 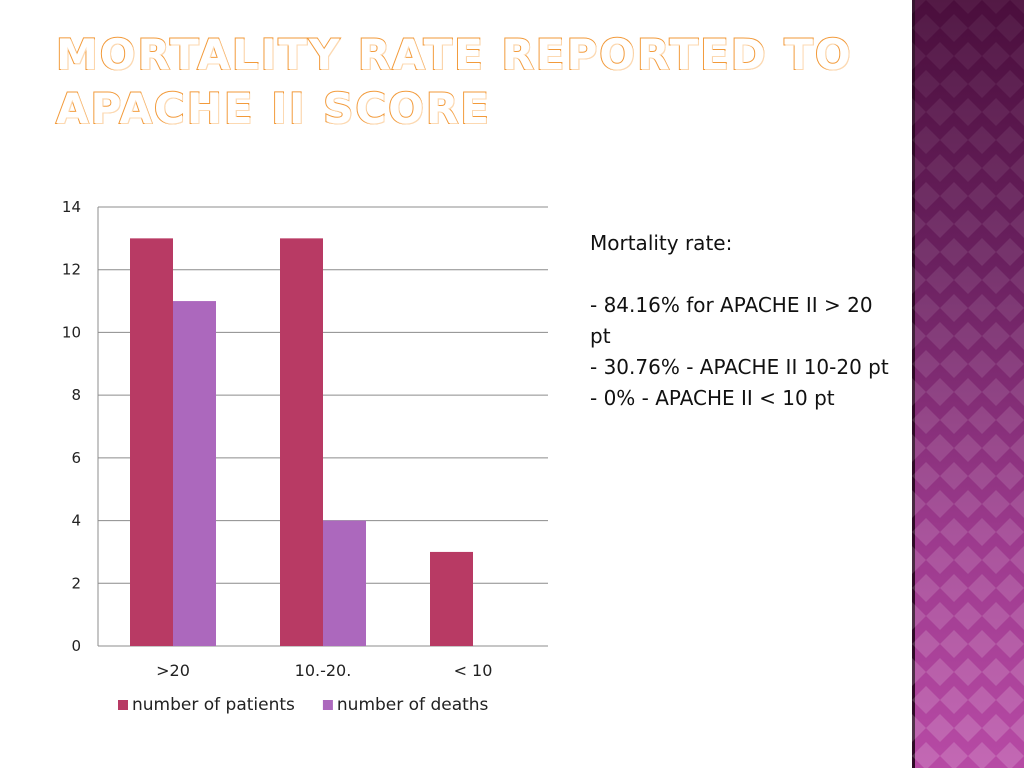 I want to click on y-tick-label: 12, so click(x=71, y=270).